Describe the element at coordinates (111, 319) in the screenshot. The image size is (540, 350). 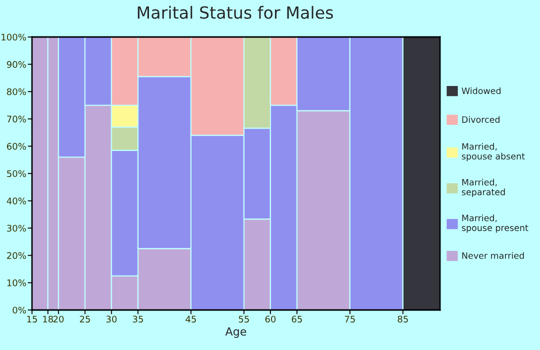
I see `x-tick-label: 30` at that location.